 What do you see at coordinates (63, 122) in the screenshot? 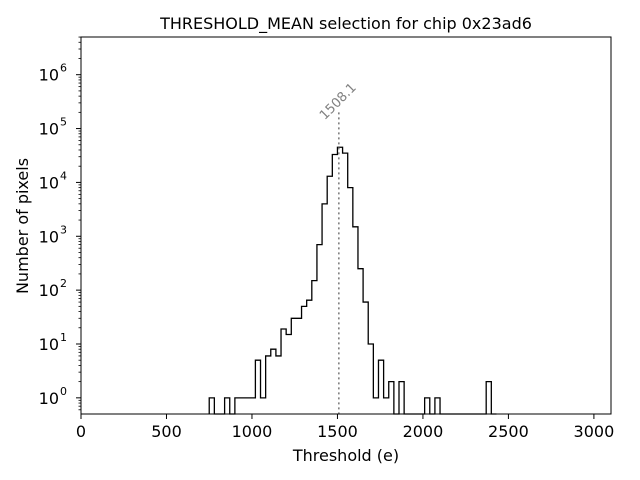
I see `y-tick-exponent: 5` at bounding box center [63, 122].